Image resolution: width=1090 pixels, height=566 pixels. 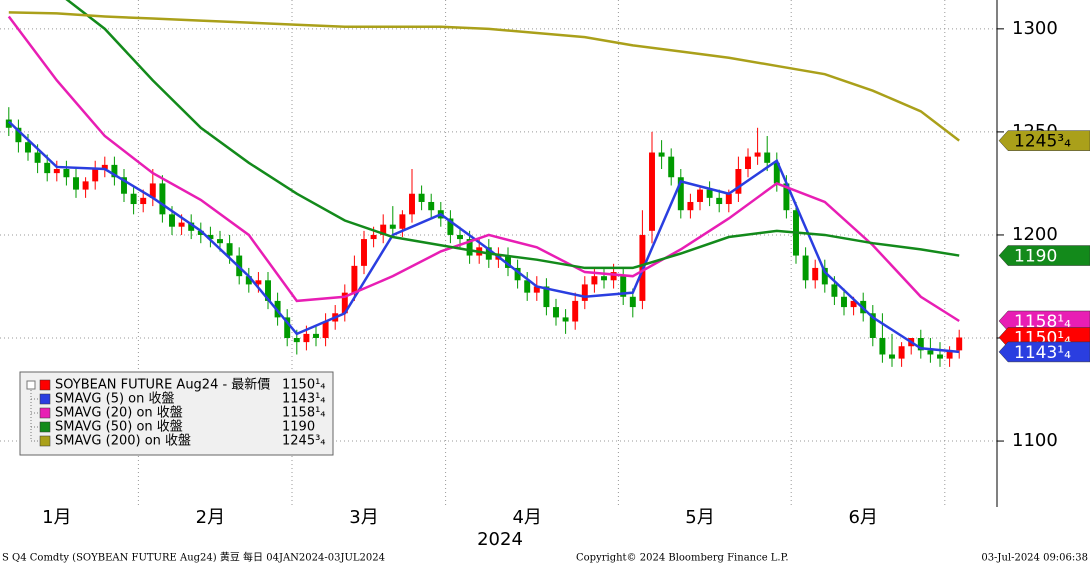 I want to click on price-tag-shape, so click(x=1044, y=255).